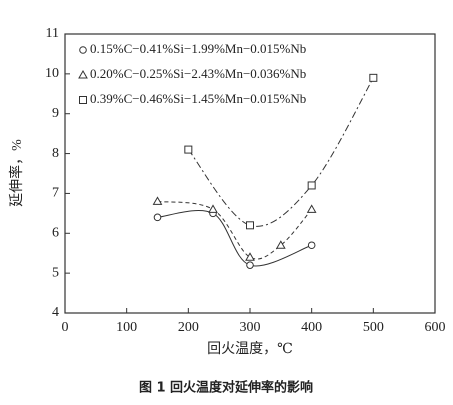 The image size is (453, 405). I want to click on legend-label: 0.15%C−0.41%Si−1.99%Mn−0.015%Nb, so click(198, 48).